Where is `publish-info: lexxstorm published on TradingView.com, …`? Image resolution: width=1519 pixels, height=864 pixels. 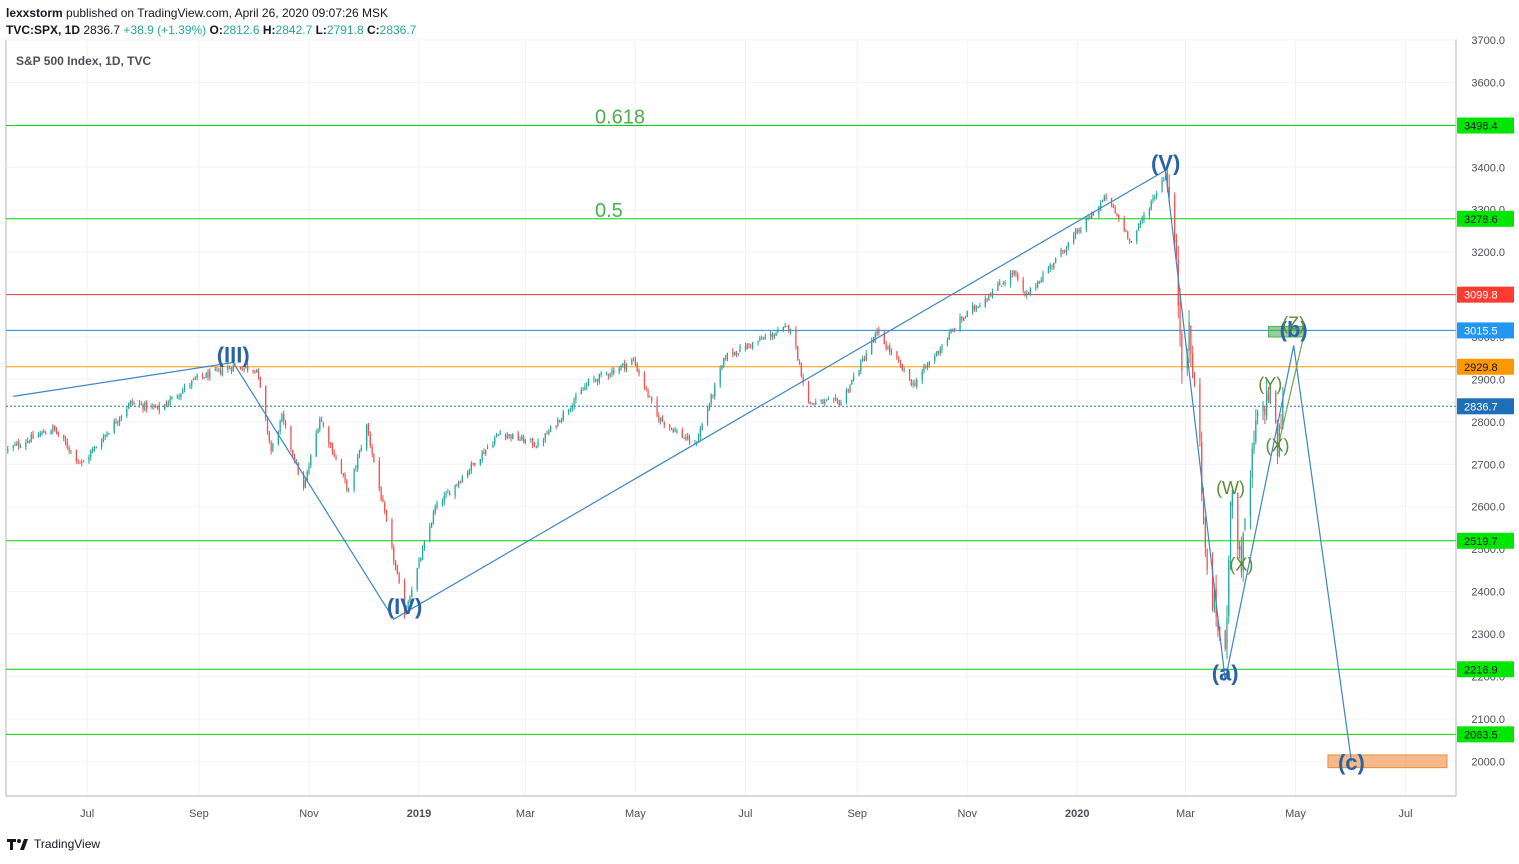
publish-info: lexxstorm published on TradingView.com, … is located at coordinates (211, 13).